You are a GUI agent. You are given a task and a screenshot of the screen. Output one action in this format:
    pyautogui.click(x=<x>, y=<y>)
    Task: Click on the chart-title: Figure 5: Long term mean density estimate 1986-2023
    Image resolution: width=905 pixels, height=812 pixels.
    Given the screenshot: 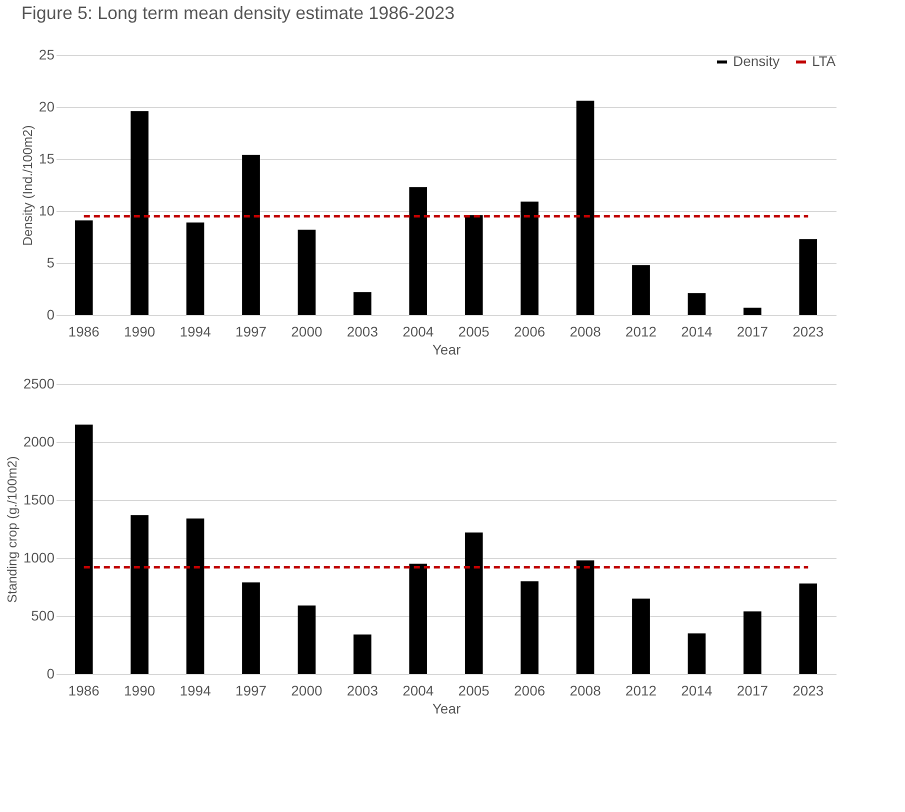 What is the action you would take?
    pyautogui.click(x=238, y=13)
    